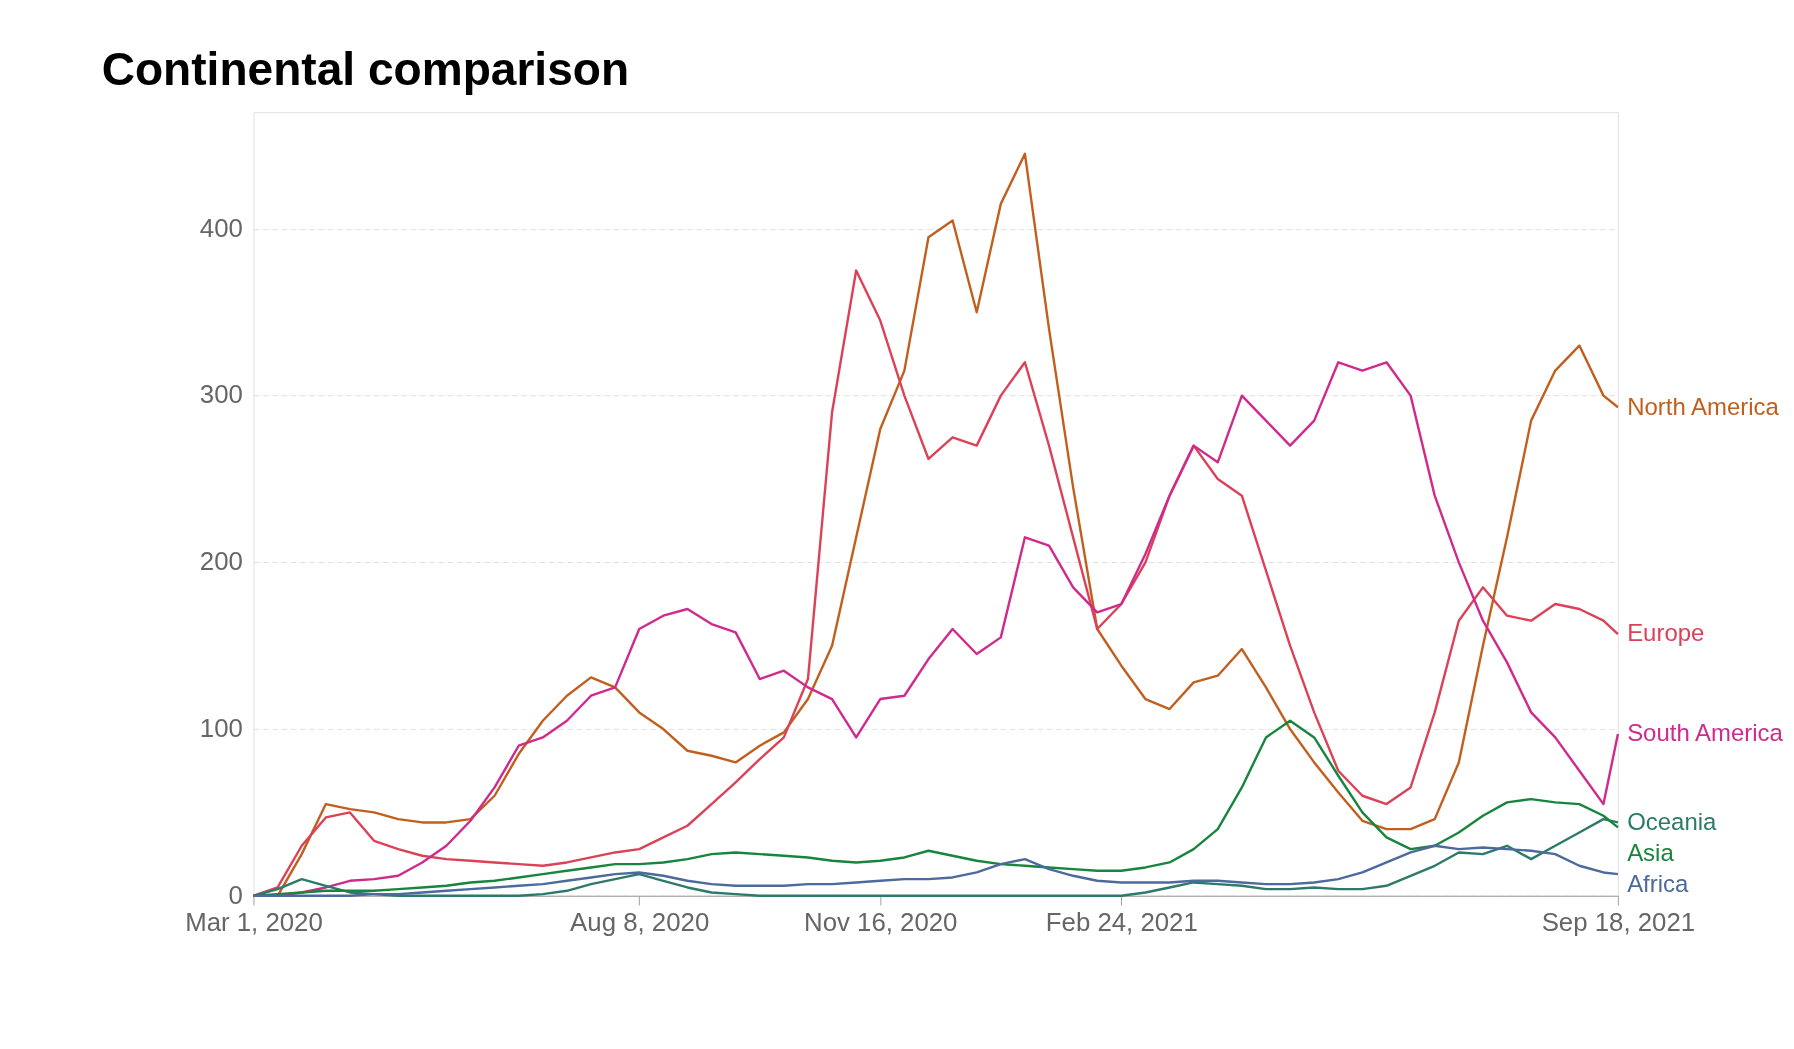 This screenshot has width=1794, height=1049. I want to click on x-tick-label: Mar 1, 2020, so click(254, 922).